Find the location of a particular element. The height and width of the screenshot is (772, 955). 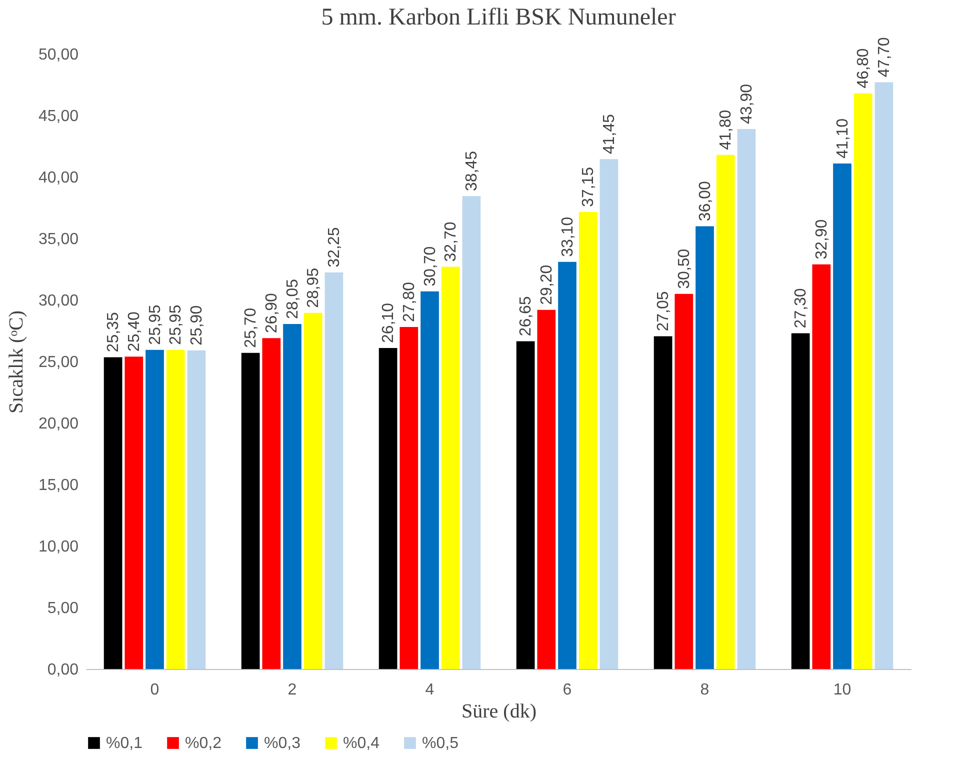

data-label: 29,20 is located at coordinates (547, 284).